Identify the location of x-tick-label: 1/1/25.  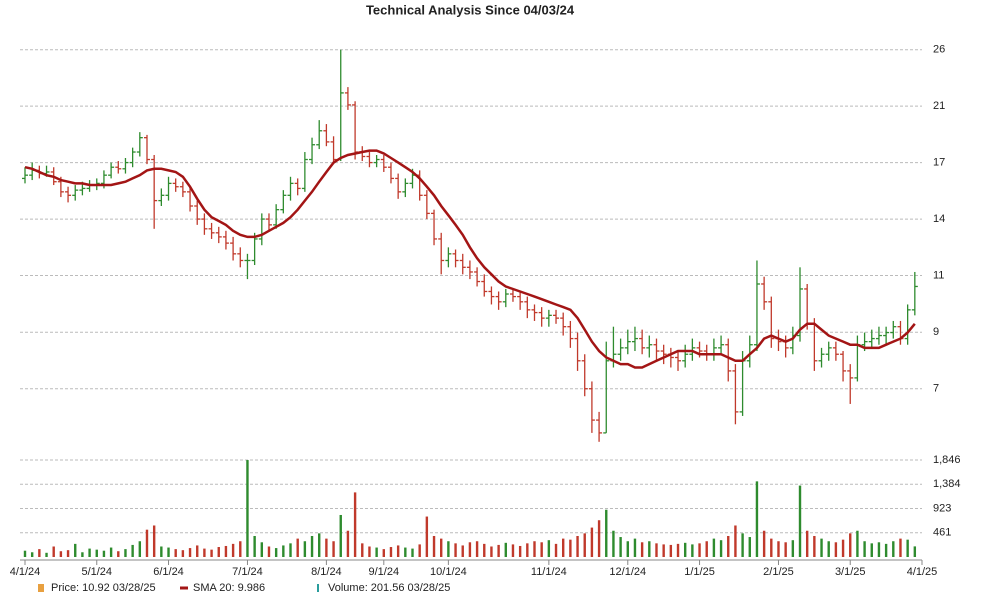
(699, 572).